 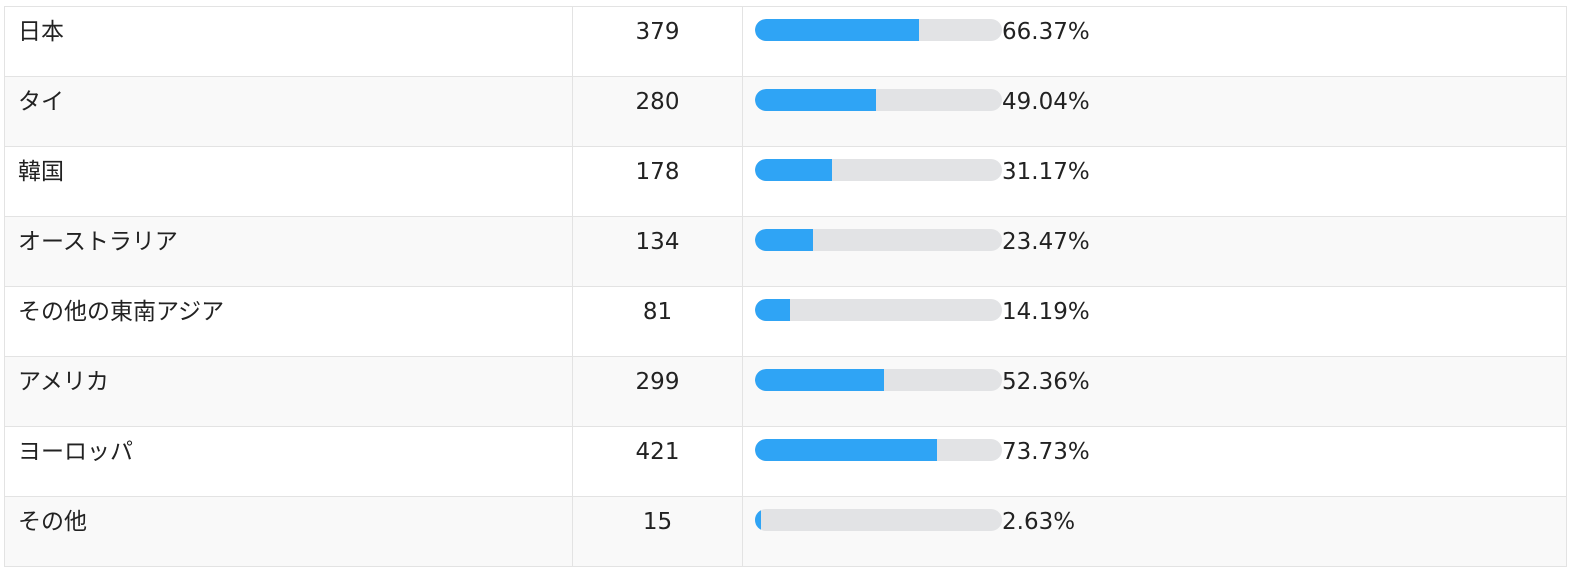 I want to click on percent-label: 31.17%, so click(x=1046, y=172).